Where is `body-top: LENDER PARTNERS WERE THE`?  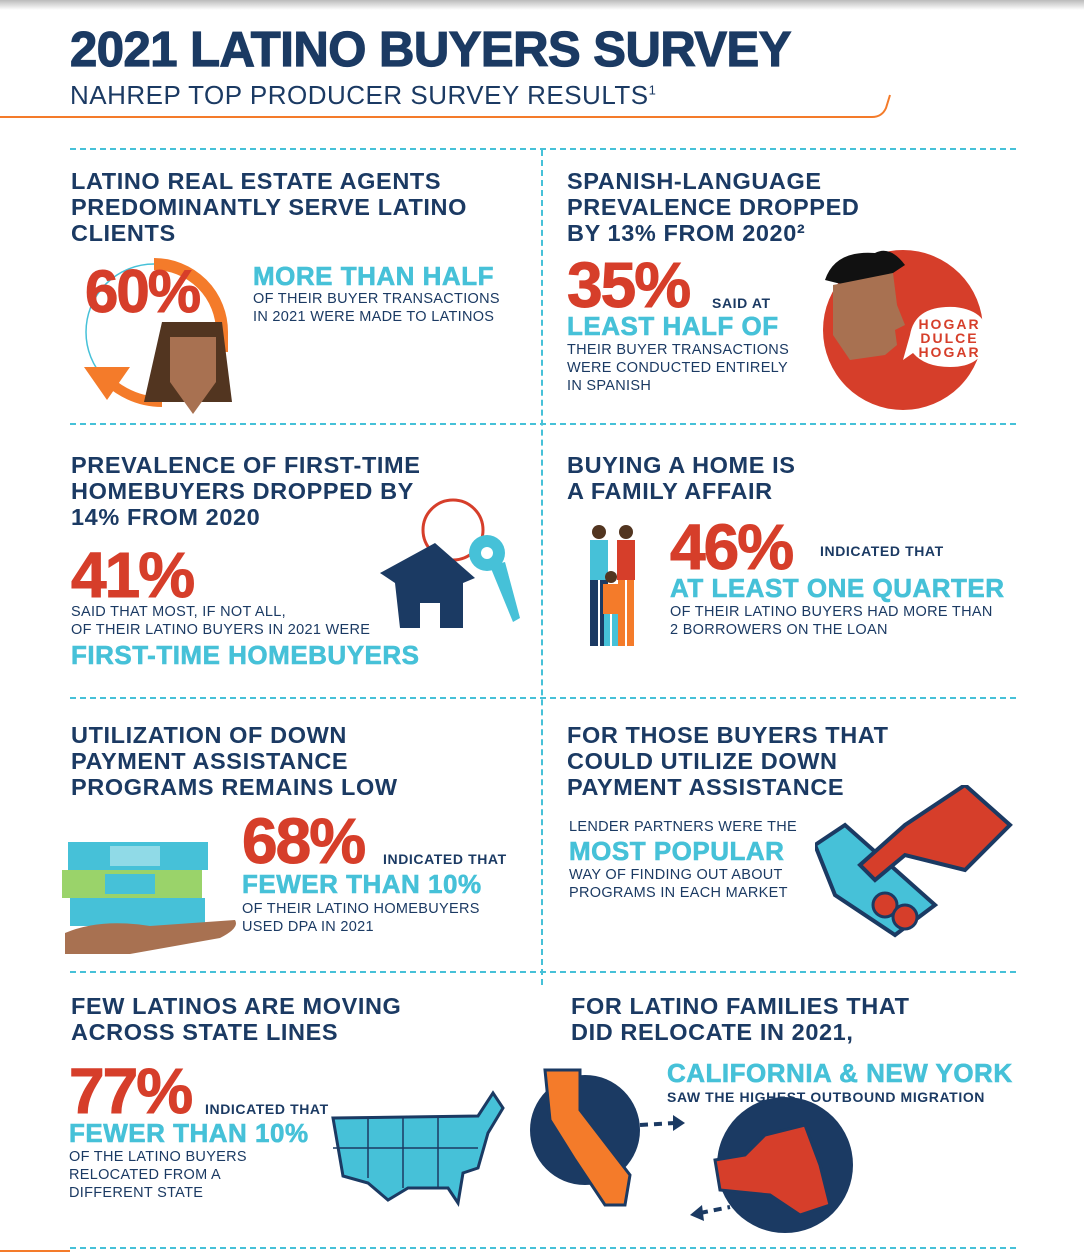 body-top: LENDER PARTNERS WERE THE is located at coordinates (683, 827).